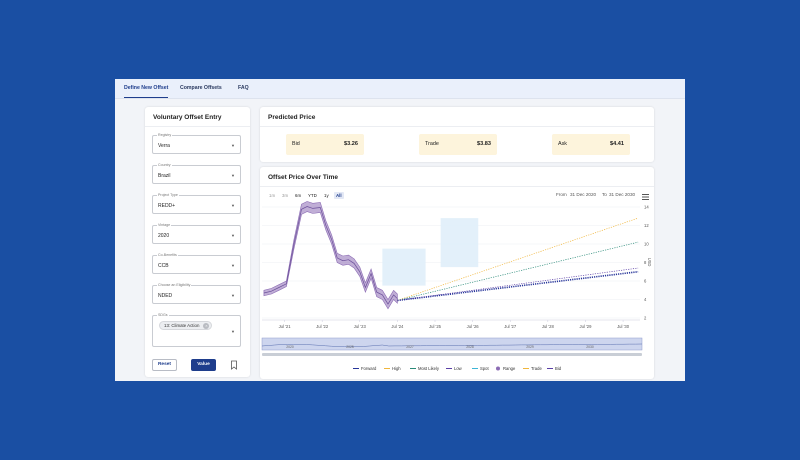 Image resolution: width=800 pixels, height=460 pixels. I want to click on navigator-label: 2030, so click(590, 347).